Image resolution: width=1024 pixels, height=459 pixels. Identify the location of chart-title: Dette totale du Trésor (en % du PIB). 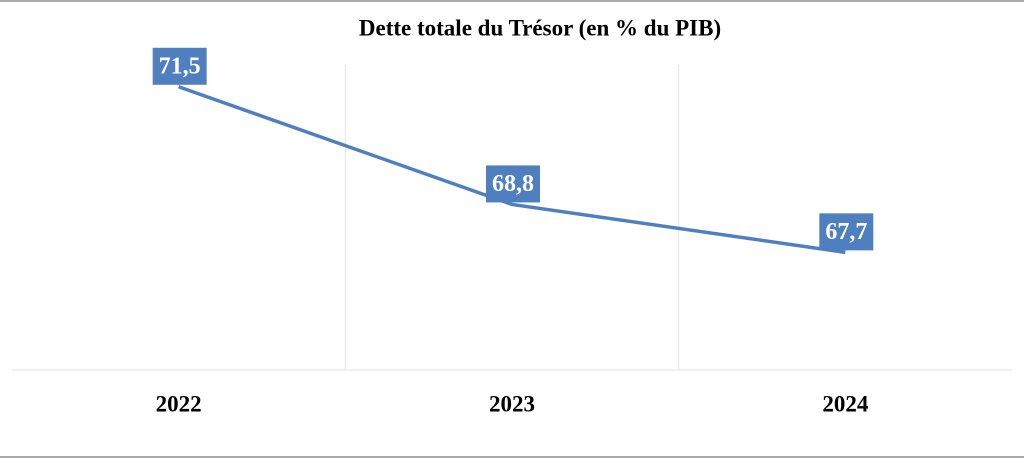
(540, 27).